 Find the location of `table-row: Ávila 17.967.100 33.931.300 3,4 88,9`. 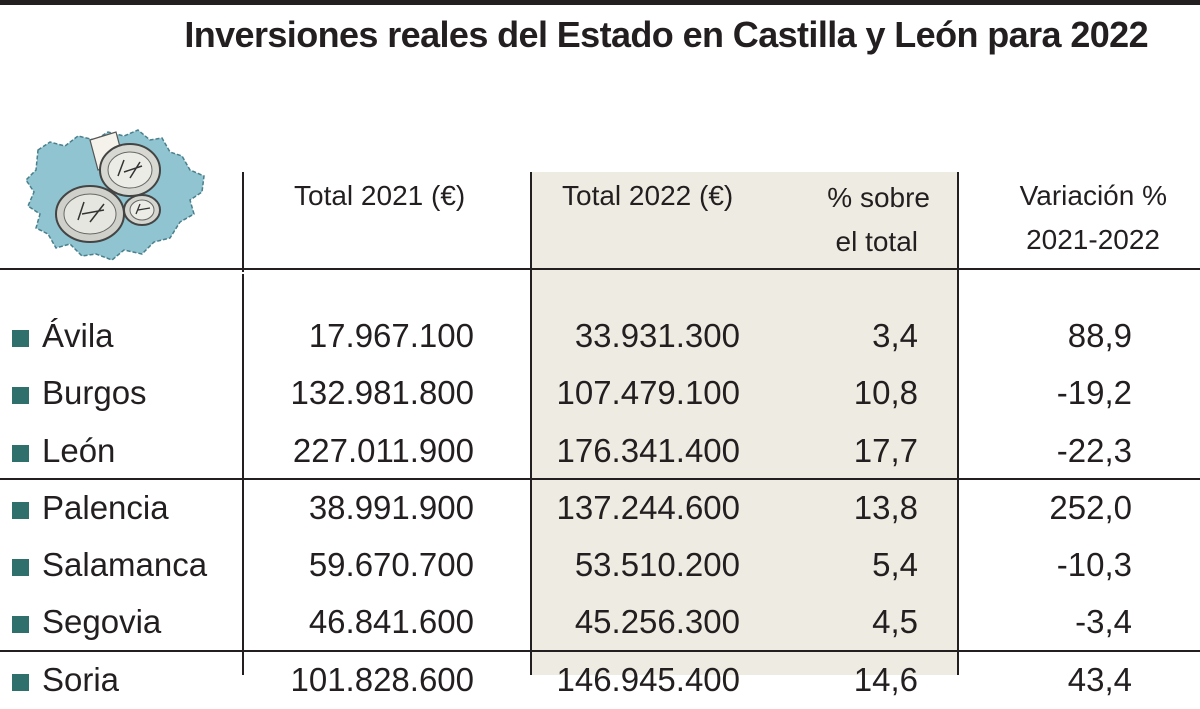

table-row: Ávila 17.967.100 33.931.300 3,4 88,9 is located at coordinates (600, 336).